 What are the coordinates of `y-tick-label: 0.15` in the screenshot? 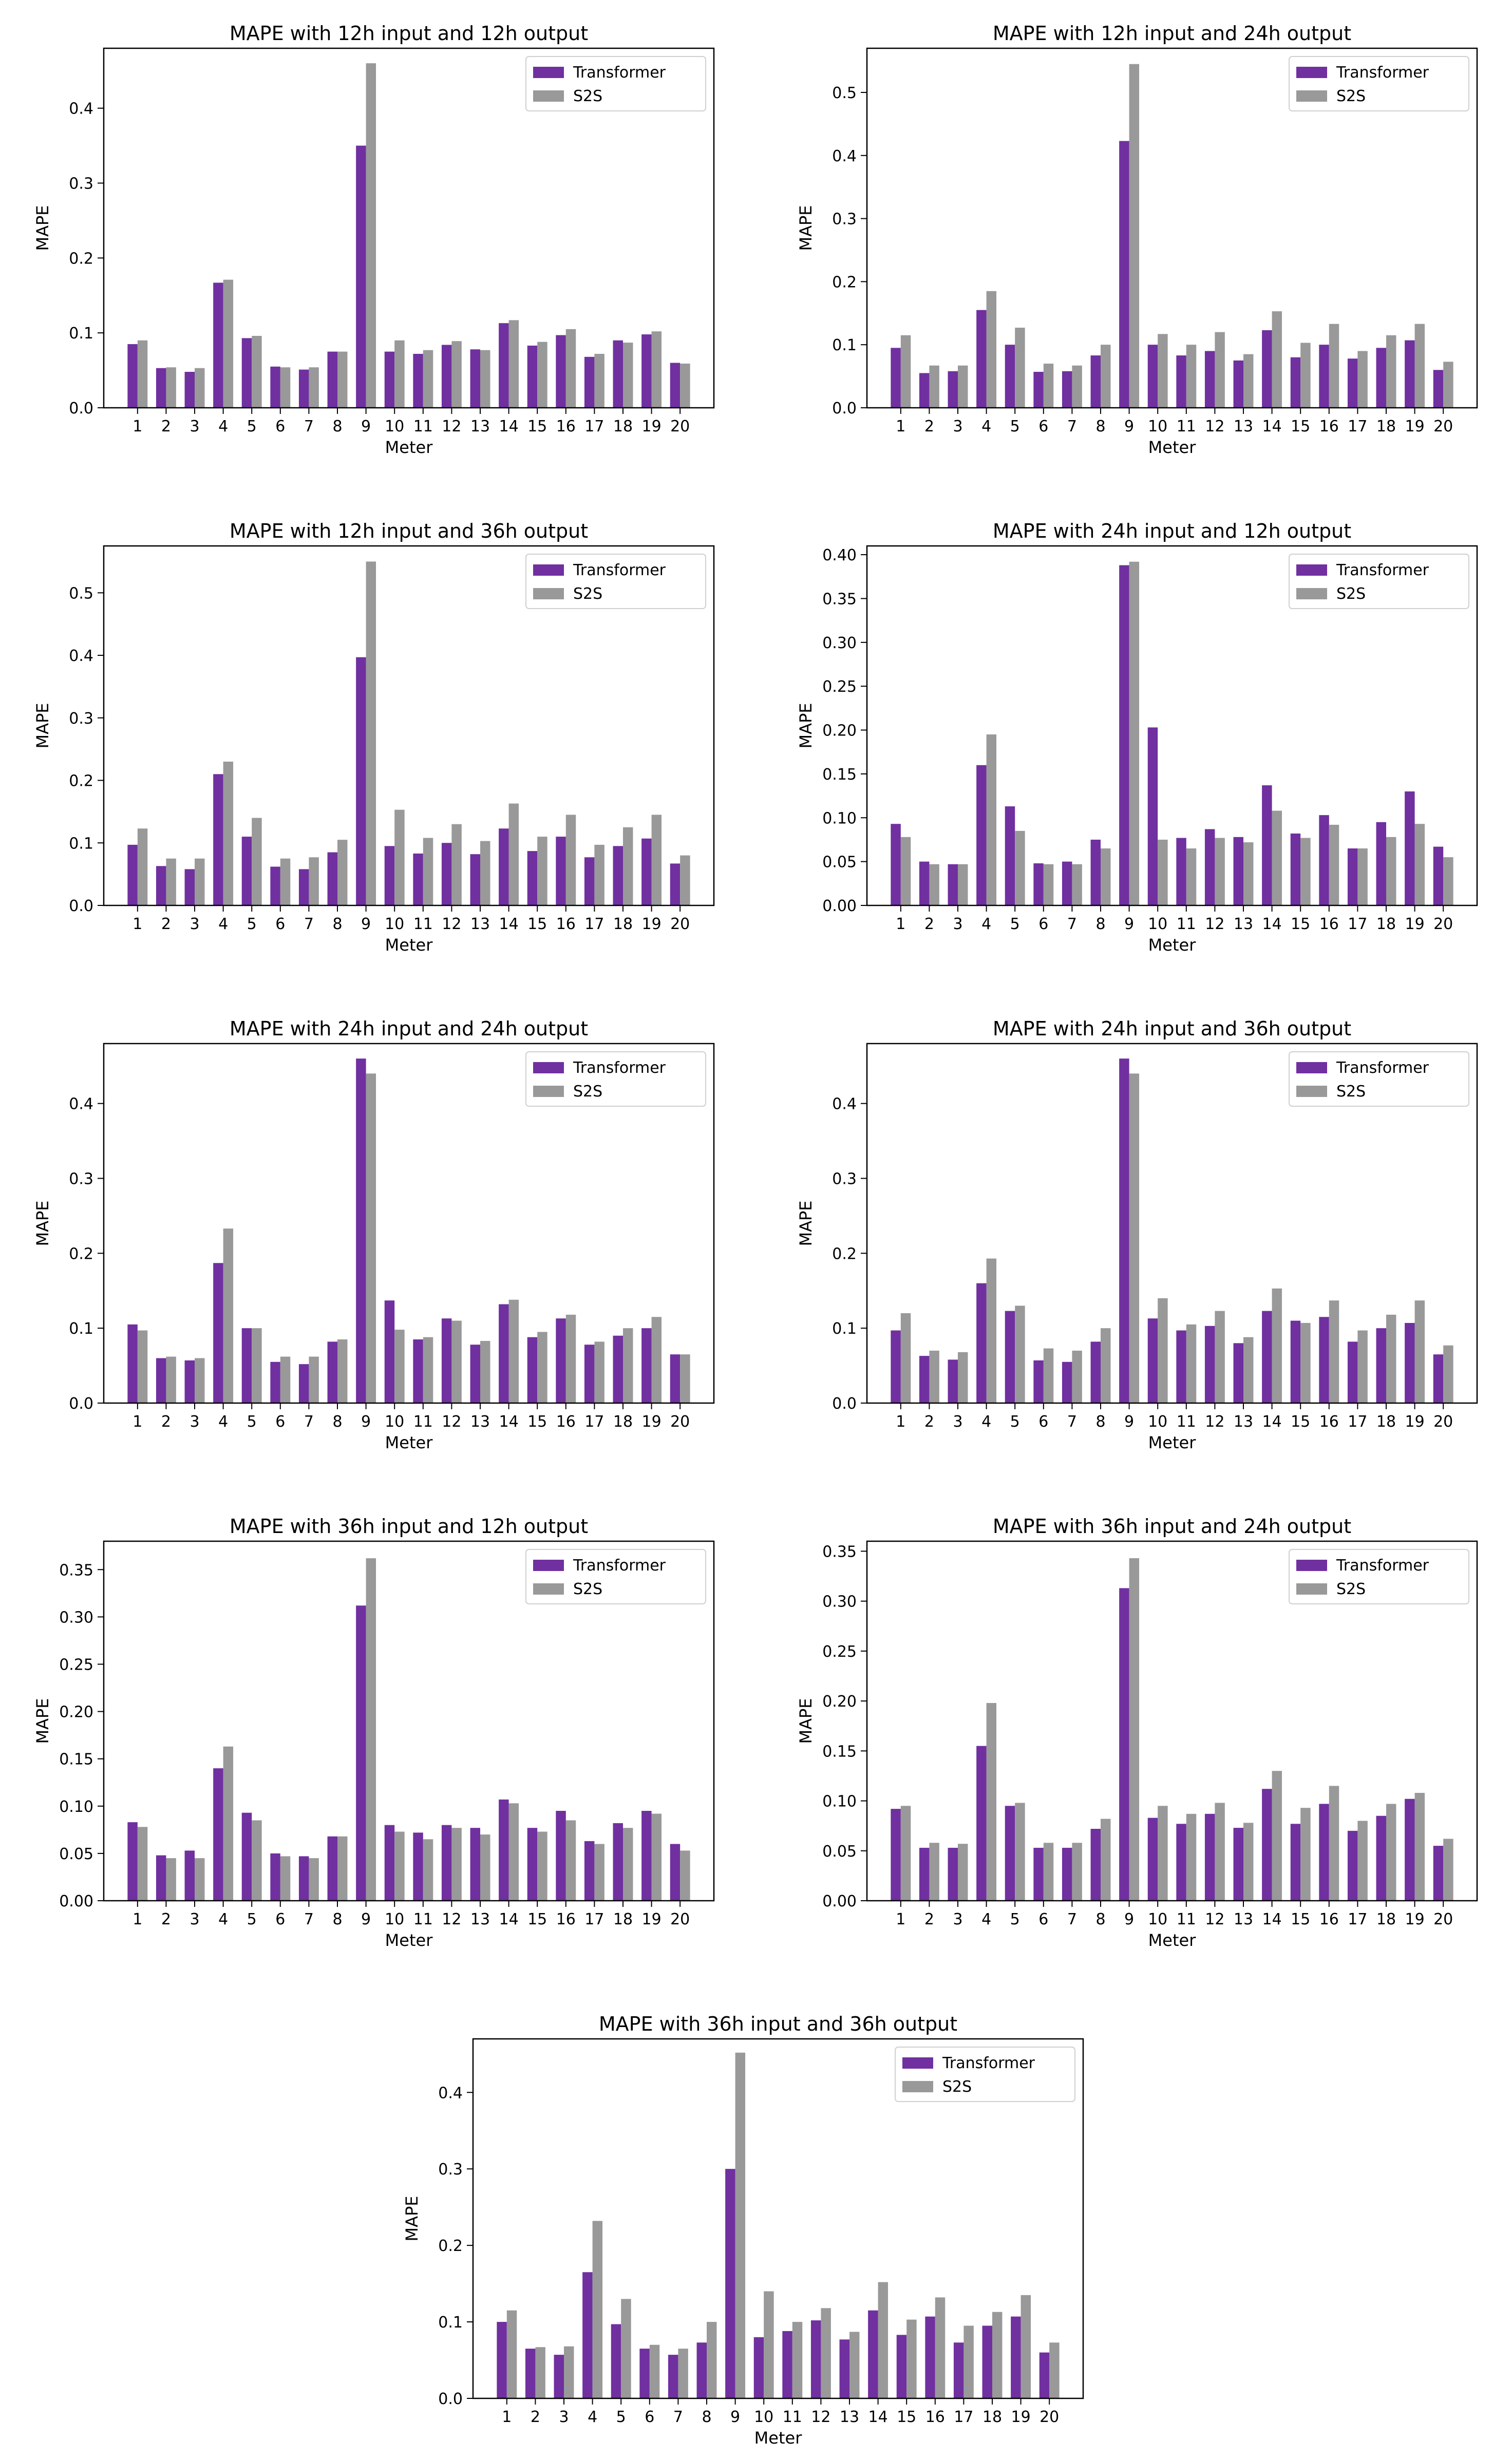 It's located at (839, 1752).